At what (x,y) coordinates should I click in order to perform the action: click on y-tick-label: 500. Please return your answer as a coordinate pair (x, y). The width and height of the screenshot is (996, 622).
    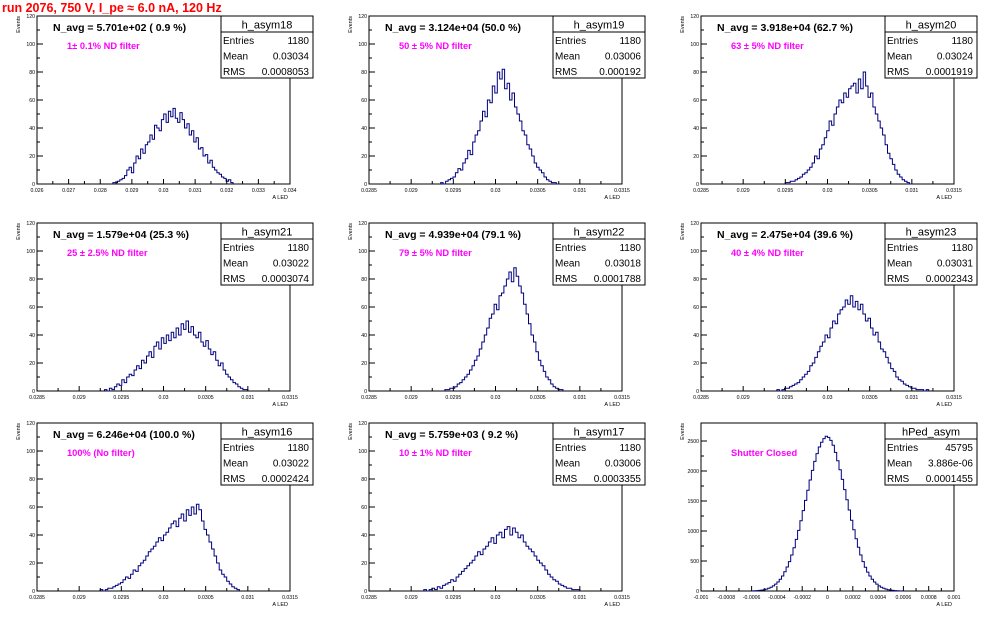
    Looking at the image, I should click on (694, 562).